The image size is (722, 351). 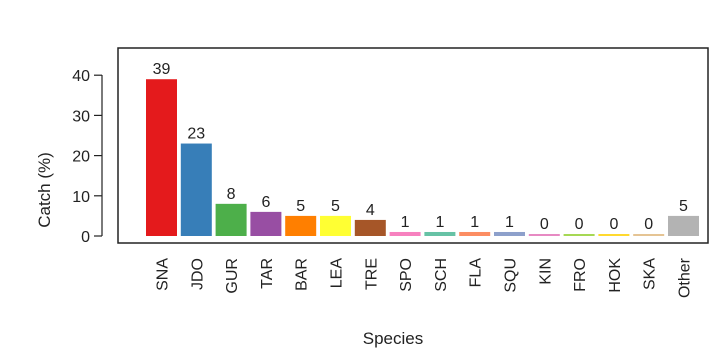 I want to click on bar-lea, so click(x=335, y=225).